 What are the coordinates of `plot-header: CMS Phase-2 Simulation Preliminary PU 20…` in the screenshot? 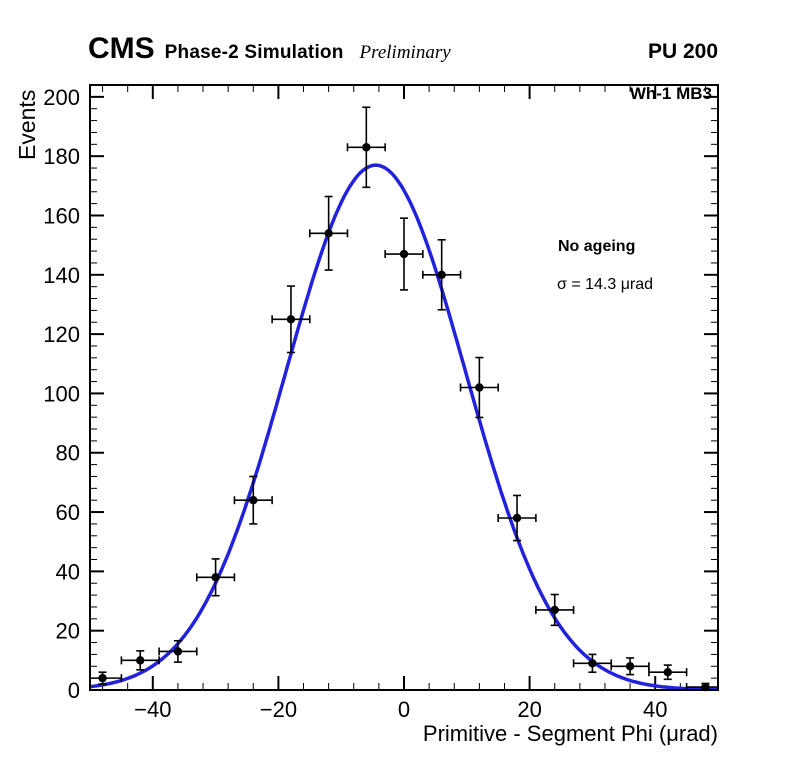 It's located at (403, 49).